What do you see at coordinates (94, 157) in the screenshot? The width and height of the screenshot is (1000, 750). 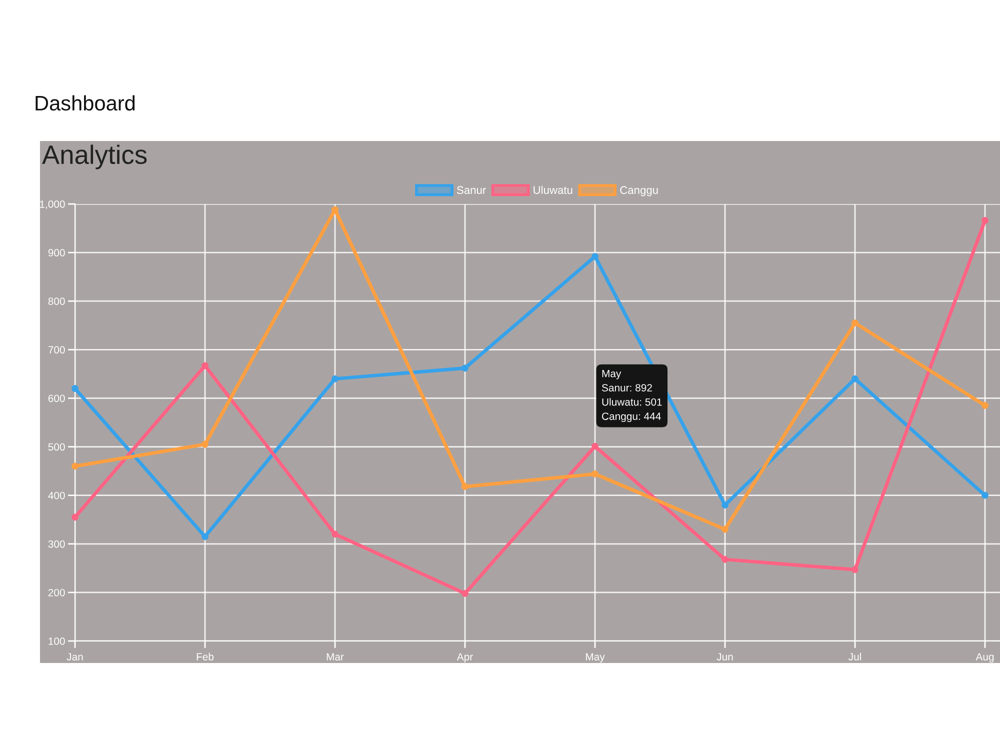 I see `chart-subtitle: Analytics` at bounding box center [94, 157].